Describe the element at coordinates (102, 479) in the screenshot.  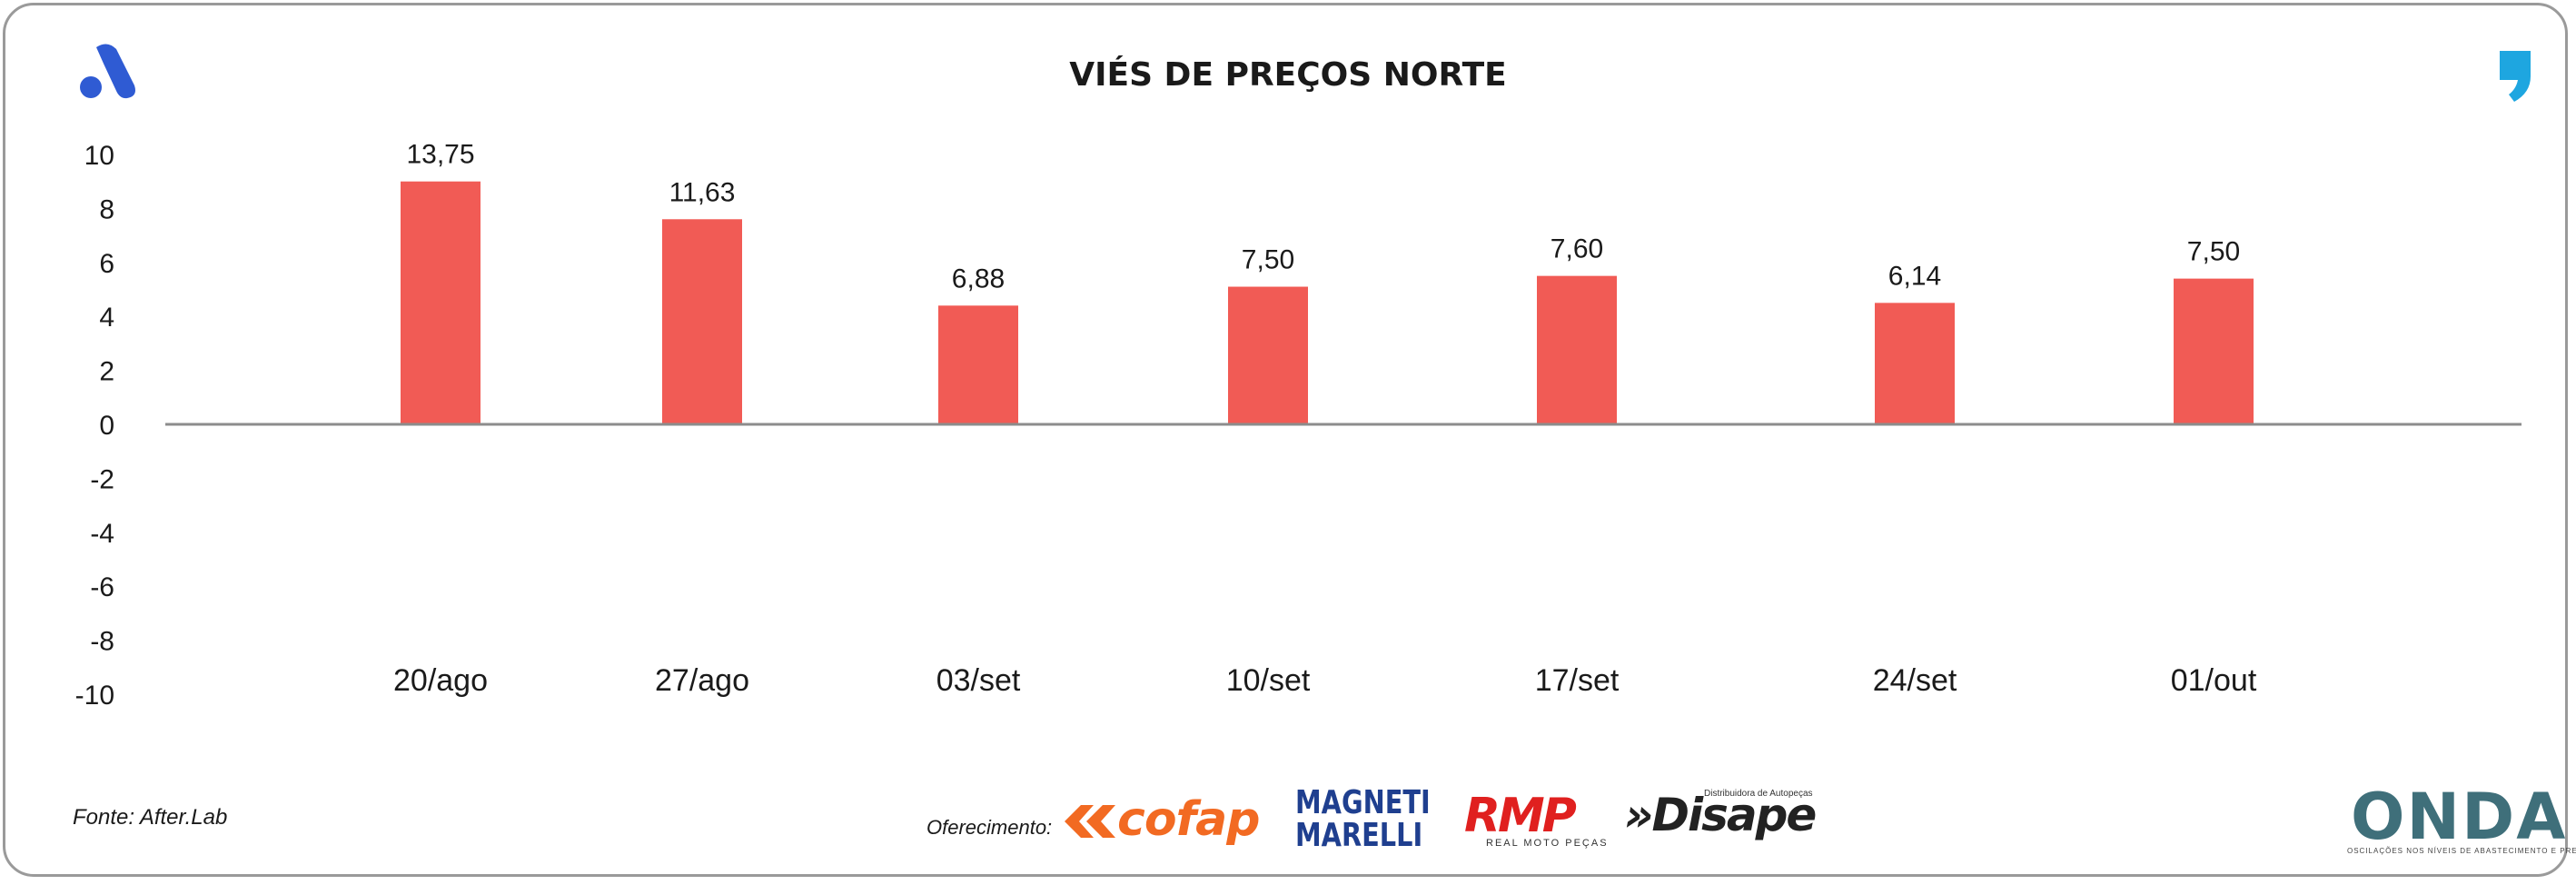
I see `y-tick-label: -2` at that location.